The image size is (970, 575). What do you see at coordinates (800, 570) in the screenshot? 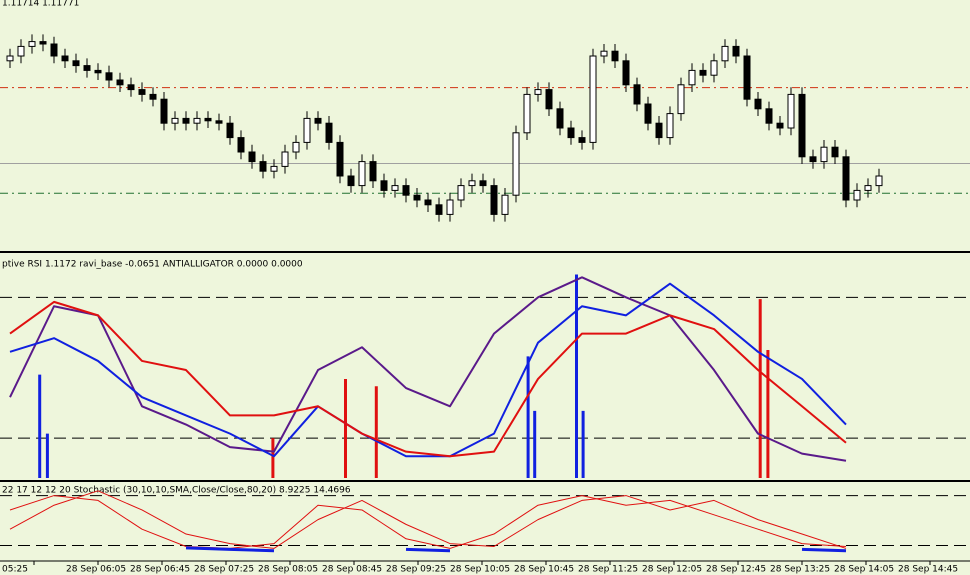
I see `time-label: 28 Sep 13:25` at bounding box center [800, 570].